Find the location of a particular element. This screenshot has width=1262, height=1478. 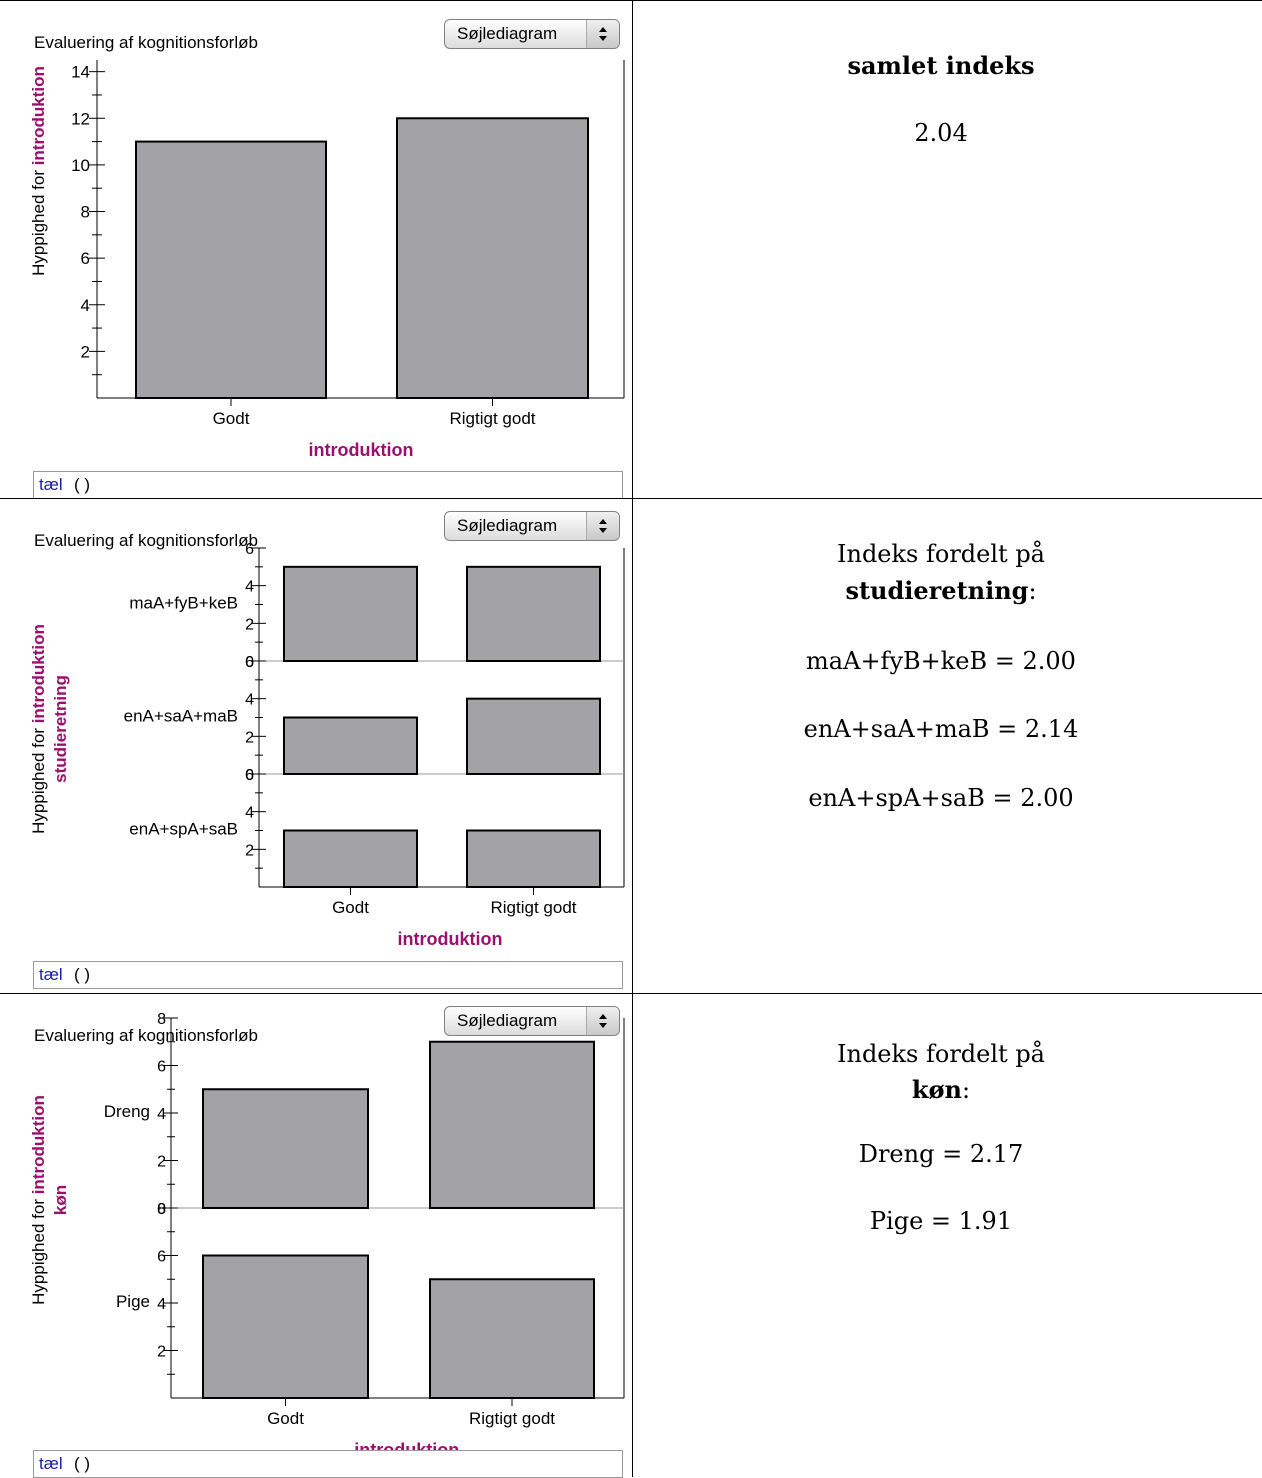

y-tick-label: 14 is located at coordinates (80, 72).